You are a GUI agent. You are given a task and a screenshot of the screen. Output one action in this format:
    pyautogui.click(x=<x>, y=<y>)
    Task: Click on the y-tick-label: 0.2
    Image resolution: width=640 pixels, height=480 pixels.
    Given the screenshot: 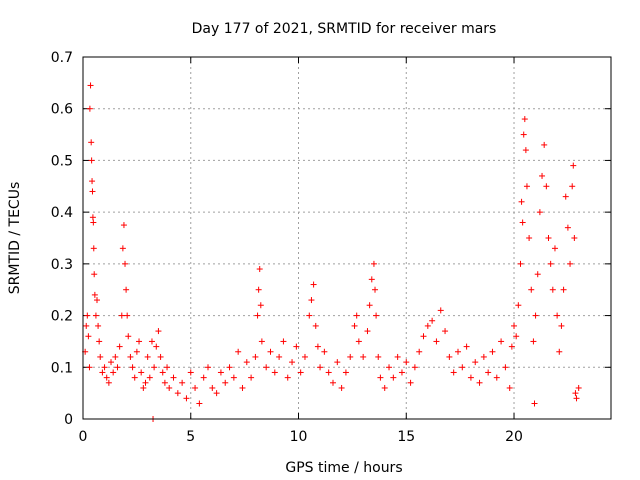 What is the action you would take?
    pyautogui.click(x=62, y=317)
    